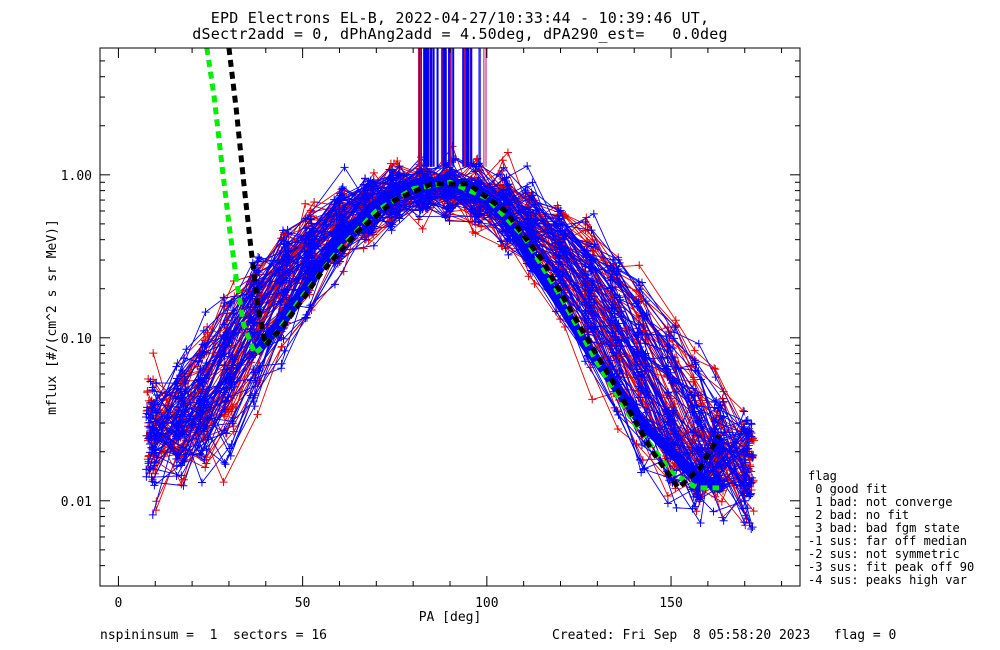 This screenshot has height=650, width=1000. Describe the element at coordinates (119, 603) in the screenshot. I see `x-tick-label: 0` at that location.